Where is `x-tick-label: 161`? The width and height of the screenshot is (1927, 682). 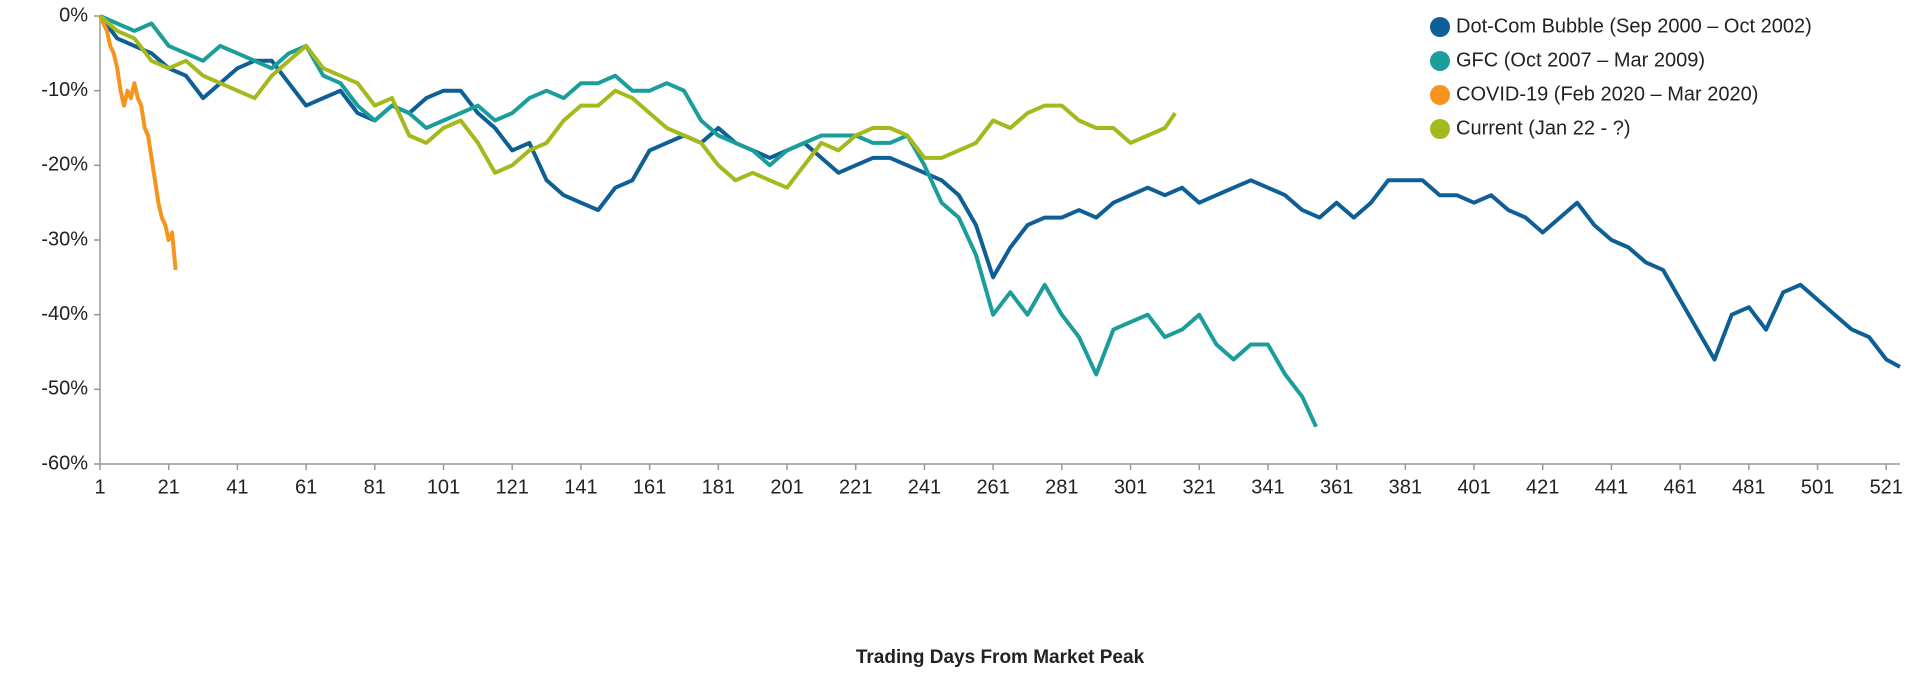 x-tick-label: 161 is located at coordinates (649, 487).